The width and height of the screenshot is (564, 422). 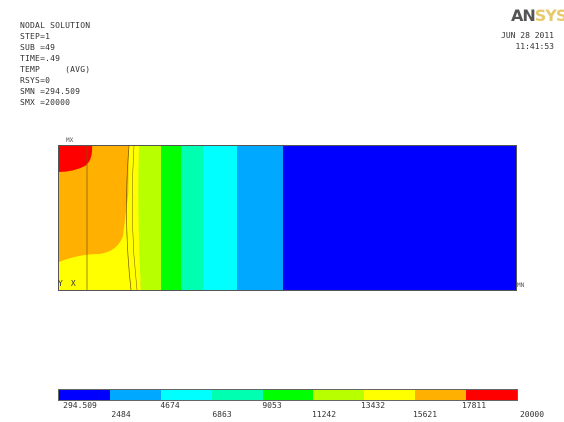 What do you see at coordinates (373, 405) in the screenshot?
I see `legend-value-label: 13432` at bounding box center [373, 405].